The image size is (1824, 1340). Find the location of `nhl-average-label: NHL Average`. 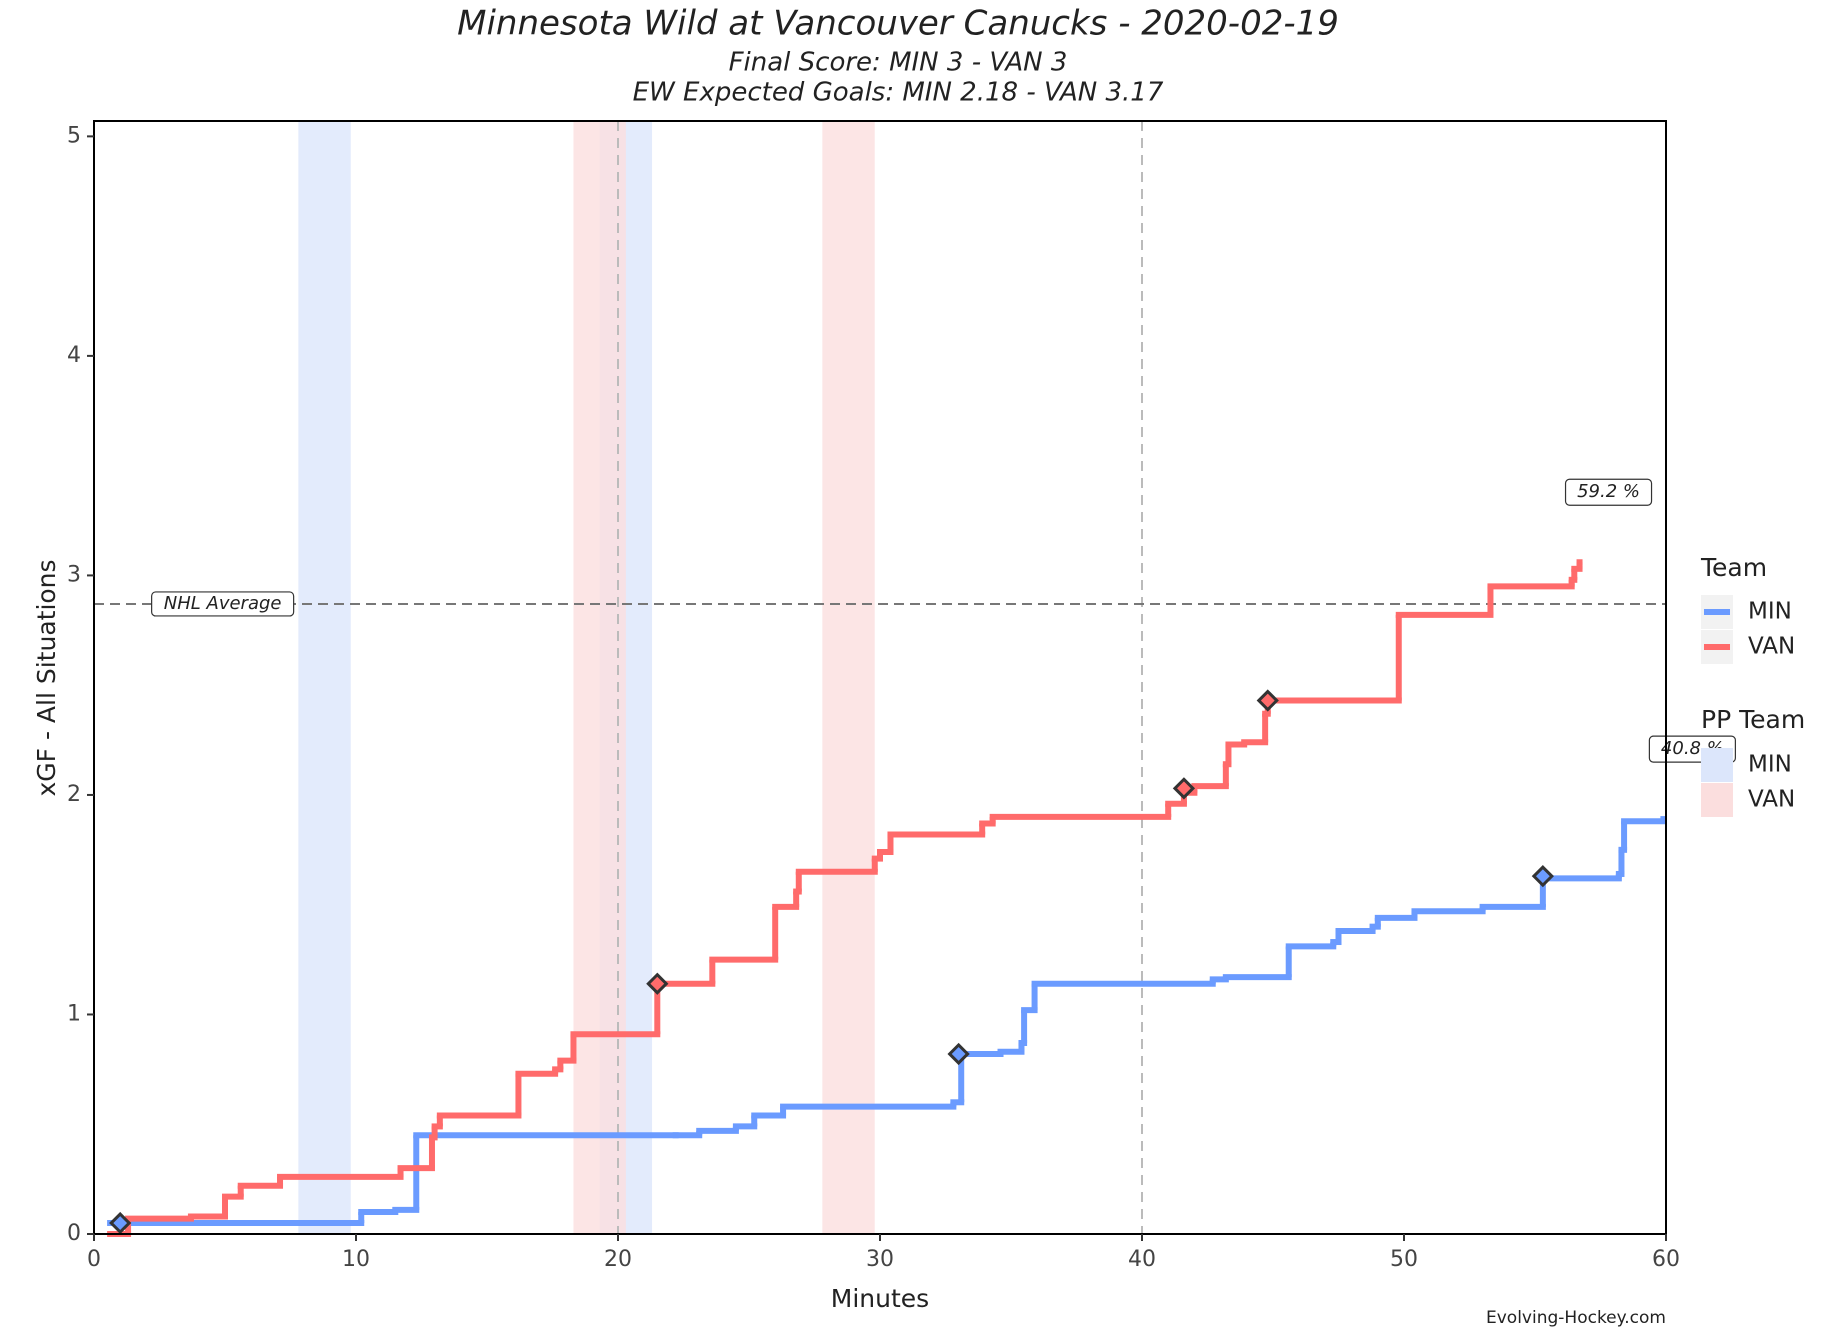

nhl-average-label: NHL Average is located at coordinates (223, 603).